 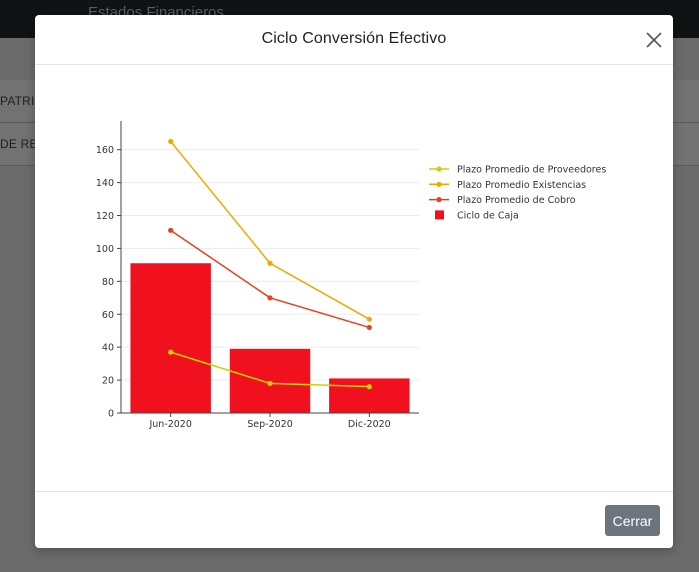 I want to click on modal-header: Ciclo Conversión Efectivo, so click(x=354, y=40).